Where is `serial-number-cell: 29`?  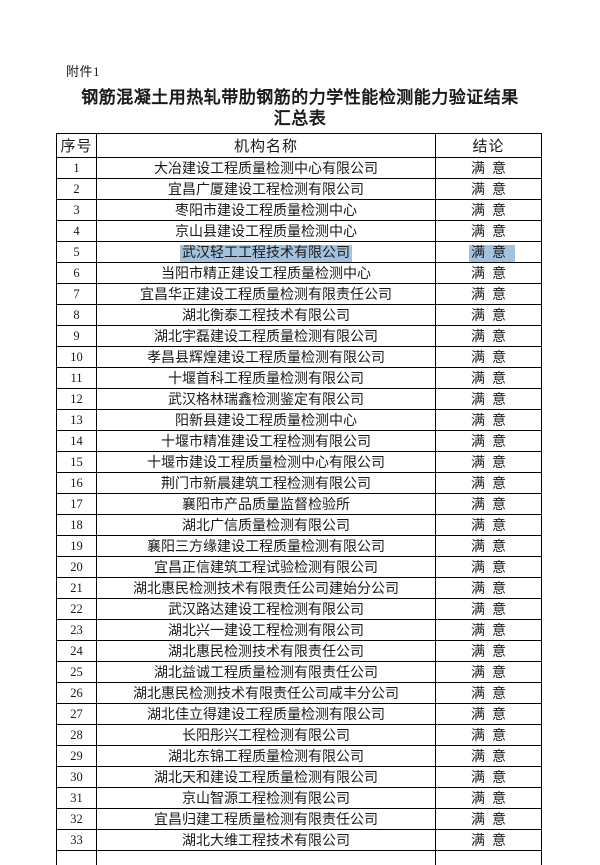
serial-number-cell: 29 is located at coordinates (77, 756).